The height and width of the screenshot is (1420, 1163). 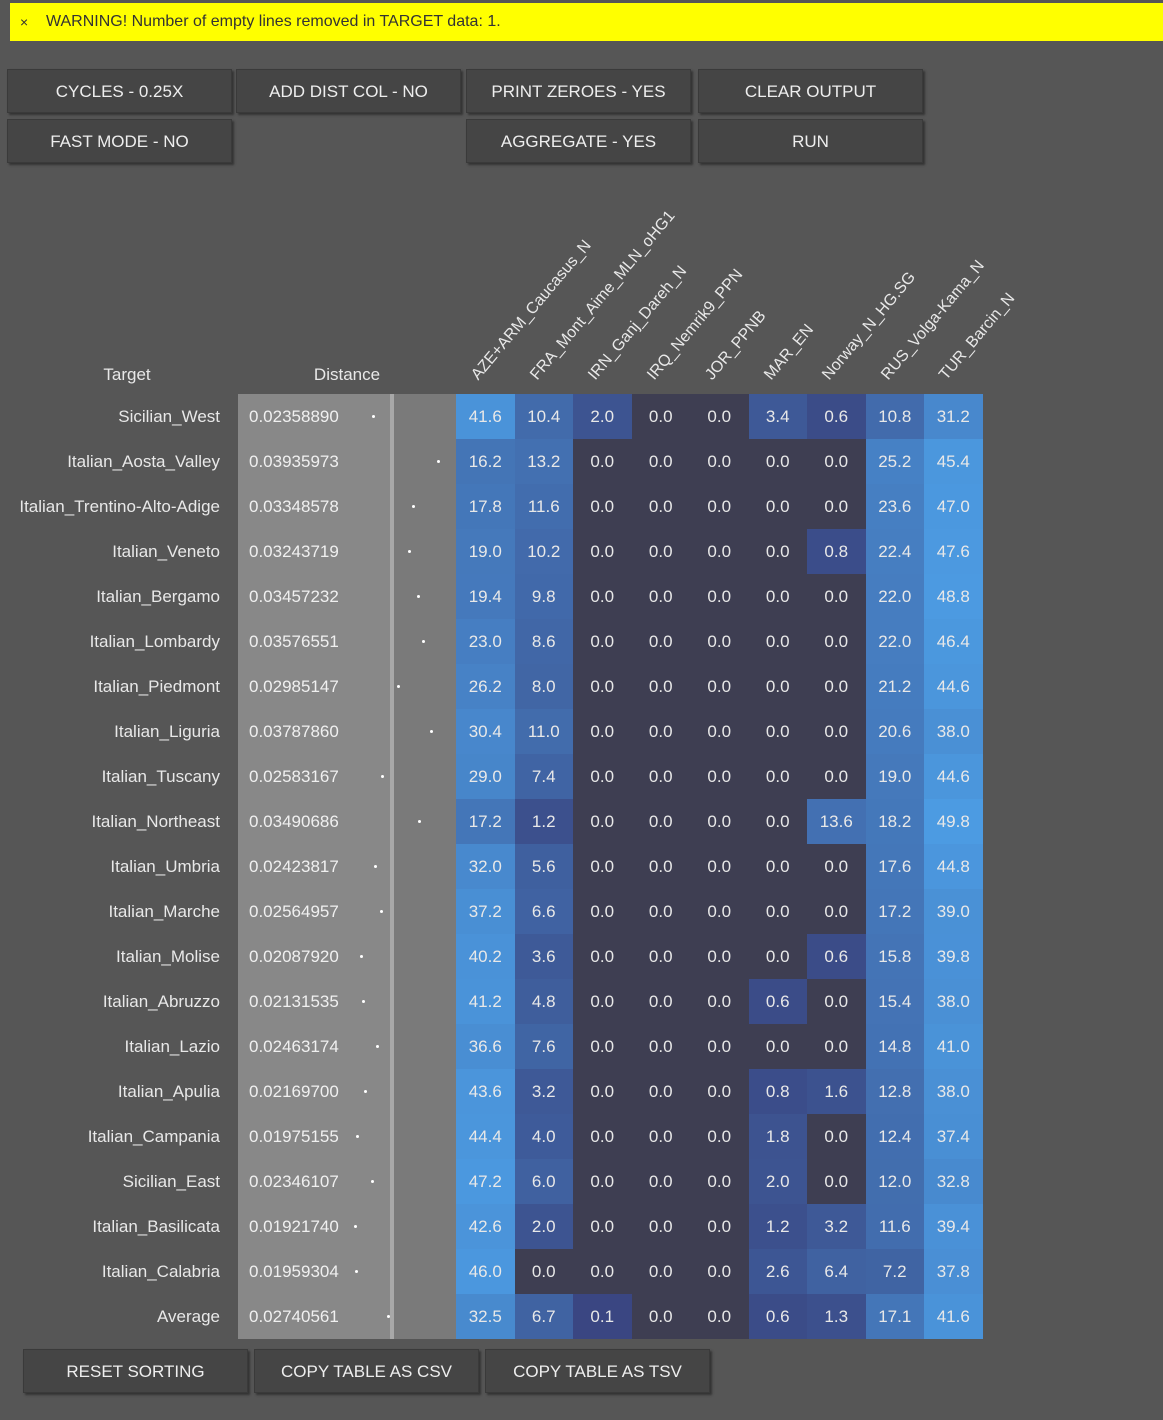 I want to click on row-name: Italian_Umbria, so click(x=165, y=866).